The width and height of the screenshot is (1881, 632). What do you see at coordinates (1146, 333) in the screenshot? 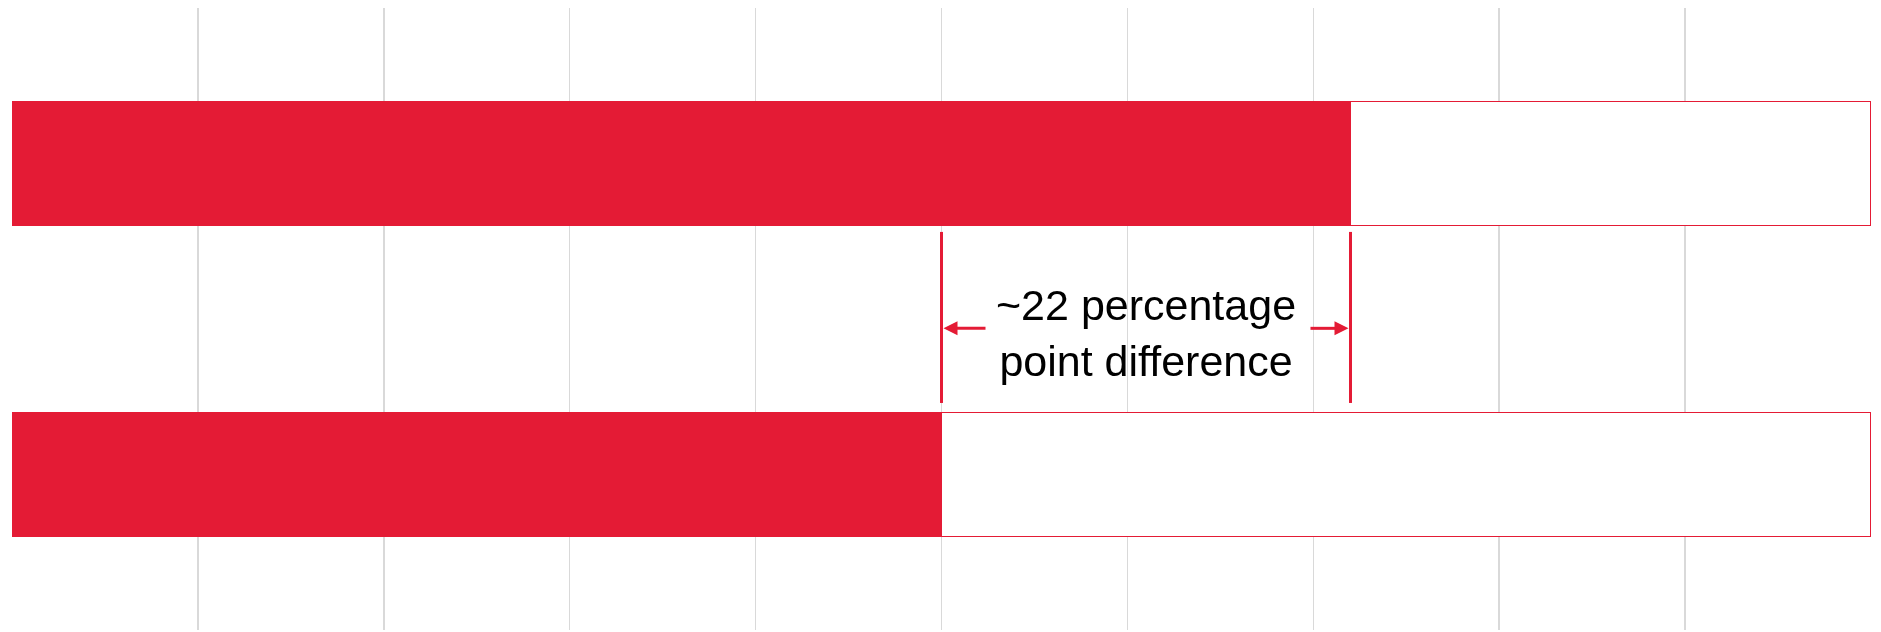
I see `annotation: ~22 percentage point difference` at bounding box center [1146, 333].